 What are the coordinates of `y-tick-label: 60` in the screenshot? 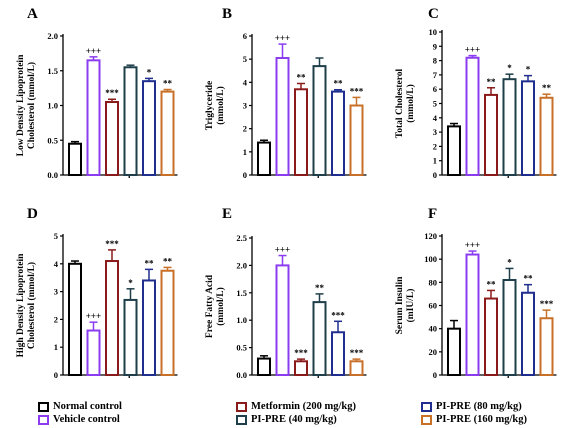 It's located at (433, 306).